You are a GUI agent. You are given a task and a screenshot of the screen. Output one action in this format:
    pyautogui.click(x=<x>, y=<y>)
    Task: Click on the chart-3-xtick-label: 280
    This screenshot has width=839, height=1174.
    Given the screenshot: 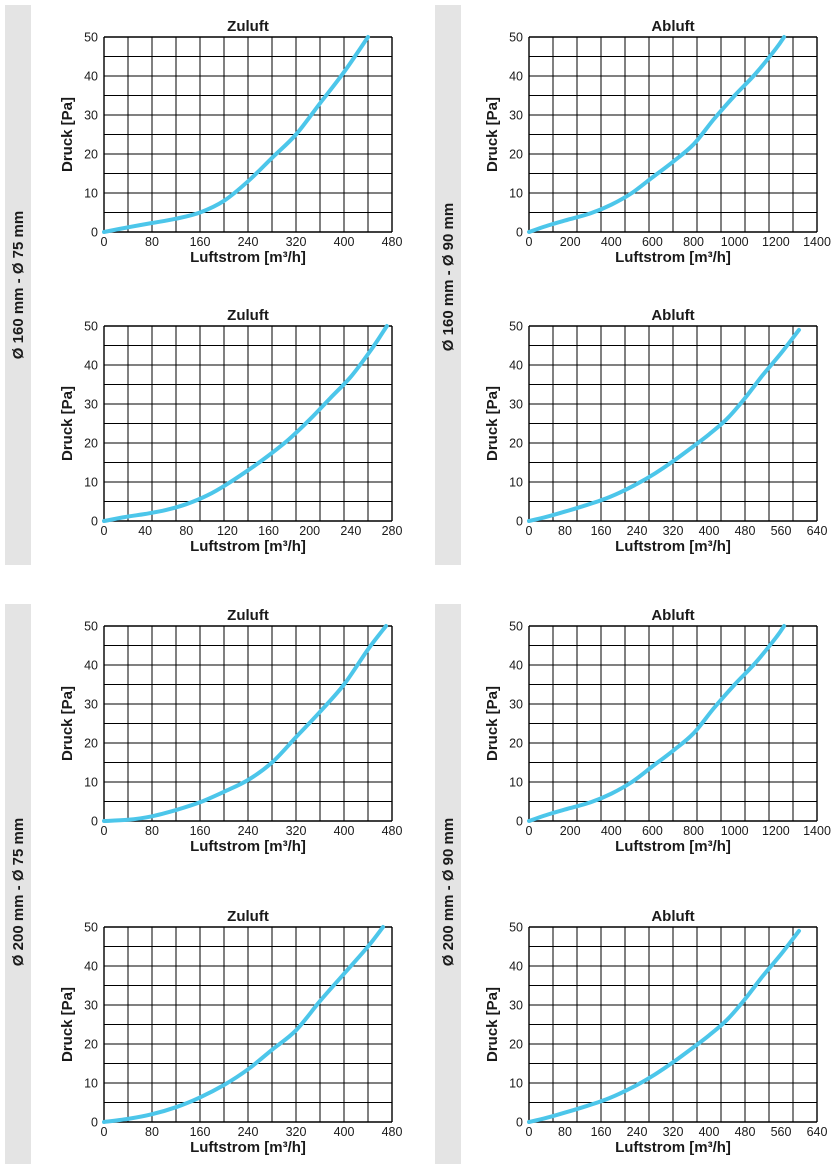 What is the action you would take?
    pyautogui.click(x=392, y=531)
    